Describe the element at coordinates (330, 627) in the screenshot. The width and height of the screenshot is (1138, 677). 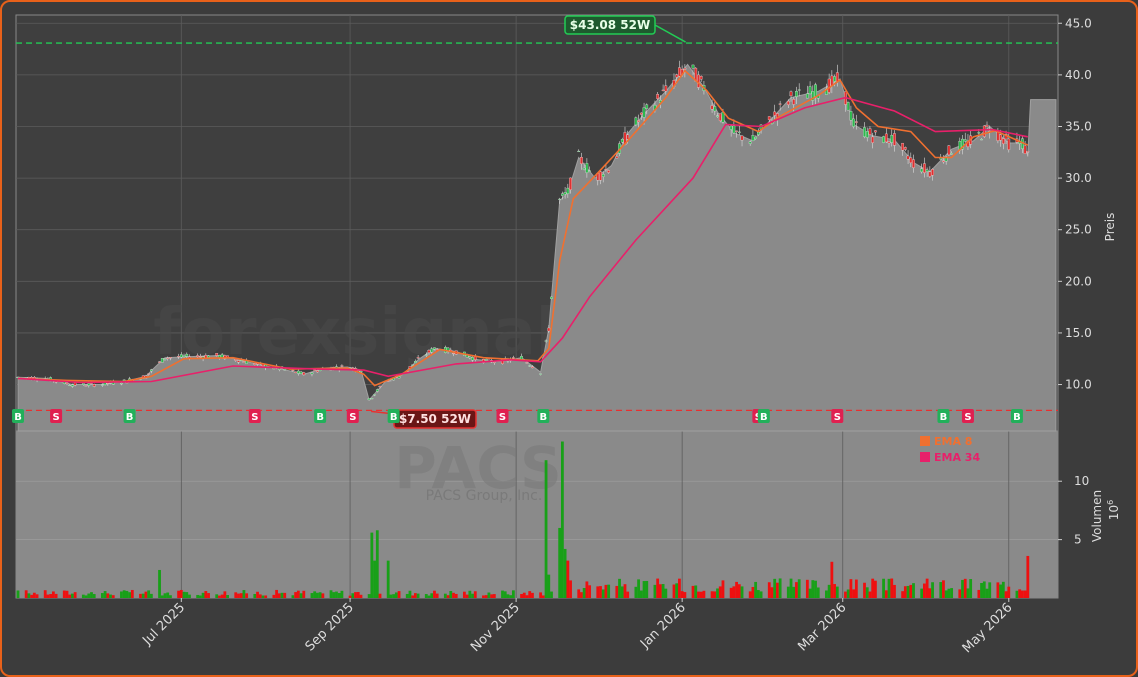
I see `time-tick-label: Sep 2025` at that location.